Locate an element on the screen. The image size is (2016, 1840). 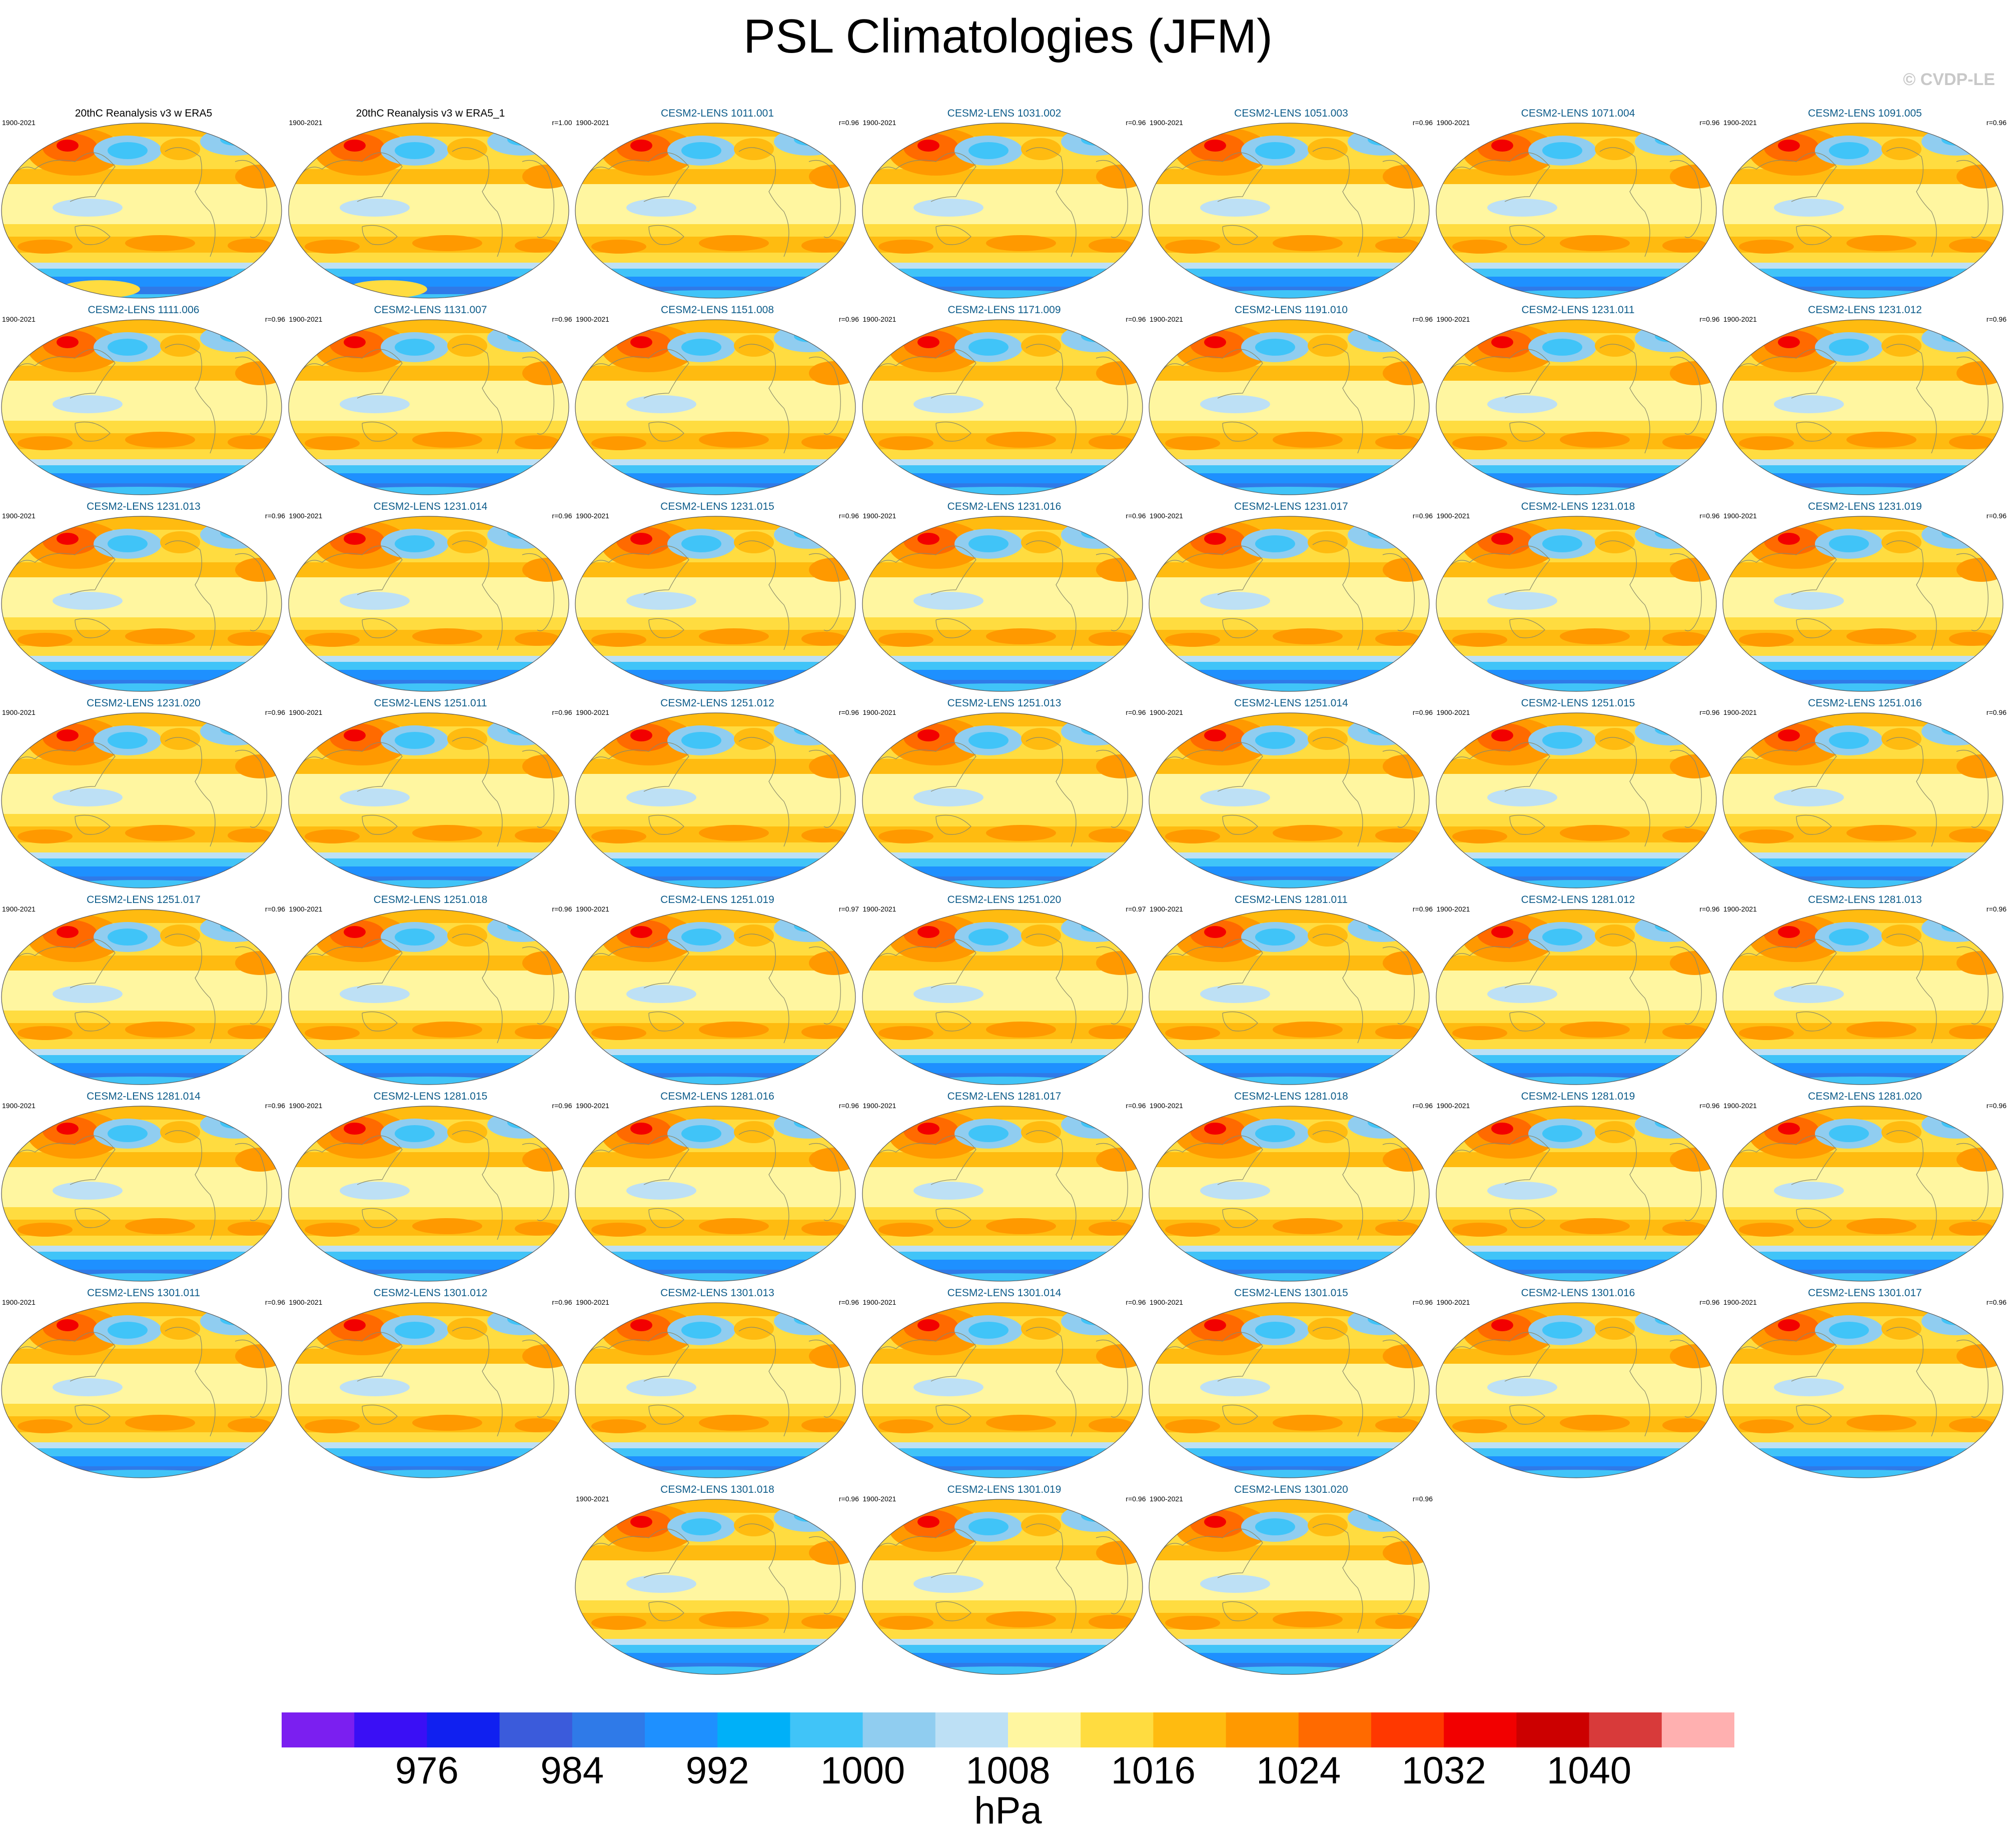
map-panel: CESM2-LENS 1011.001 1900-2021 r=0.96 is located at coordinates (717, 205).